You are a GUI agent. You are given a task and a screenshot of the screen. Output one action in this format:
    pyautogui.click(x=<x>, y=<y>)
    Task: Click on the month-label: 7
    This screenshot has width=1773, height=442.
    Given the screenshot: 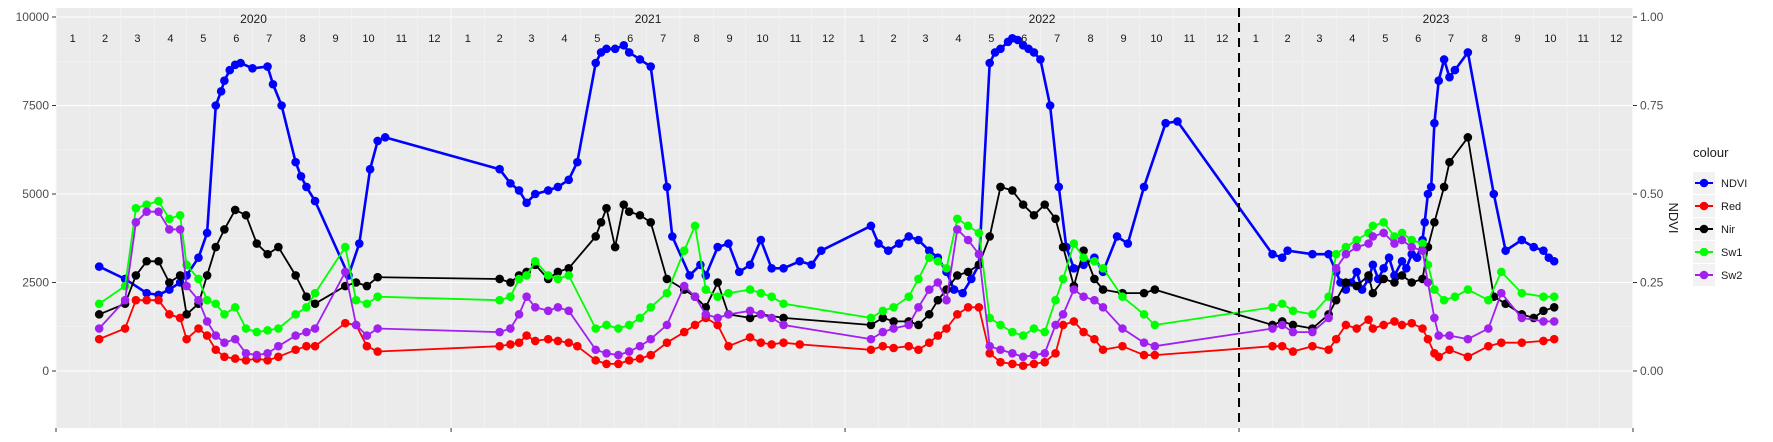 What is the action you would take?
    pyautogui.click(x=269, y=39)
    